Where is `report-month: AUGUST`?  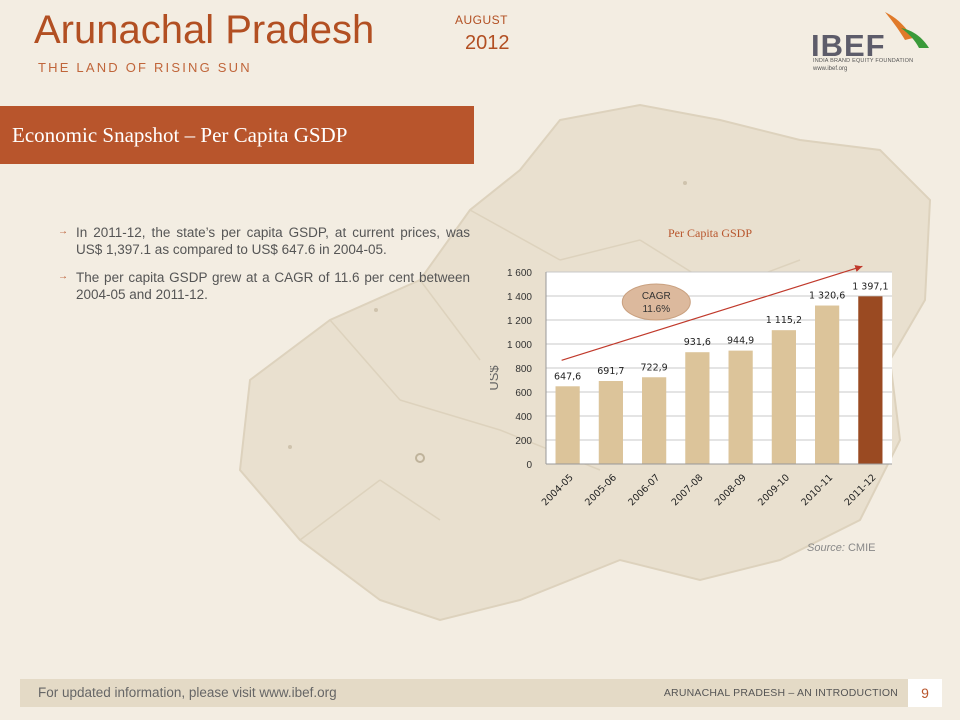 report-month: AUGUST is located at coordinates (482, 20).